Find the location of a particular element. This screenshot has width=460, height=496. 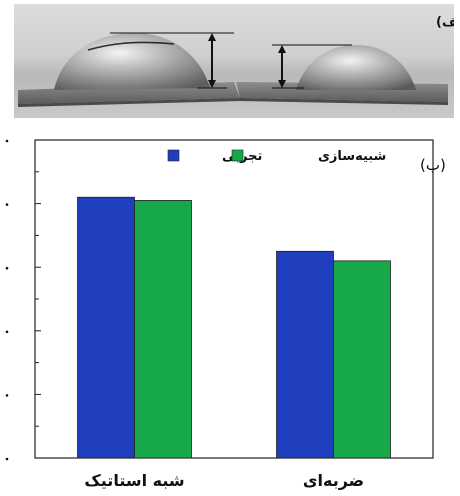

x-axis: شبه استاتیک ضربه‌ای is located at coordinates (224, 480).